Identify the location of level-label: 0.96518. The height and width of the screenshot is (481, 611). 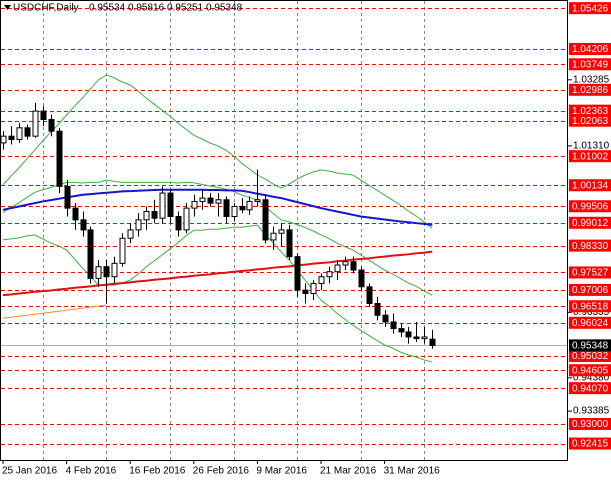
(590, 306).